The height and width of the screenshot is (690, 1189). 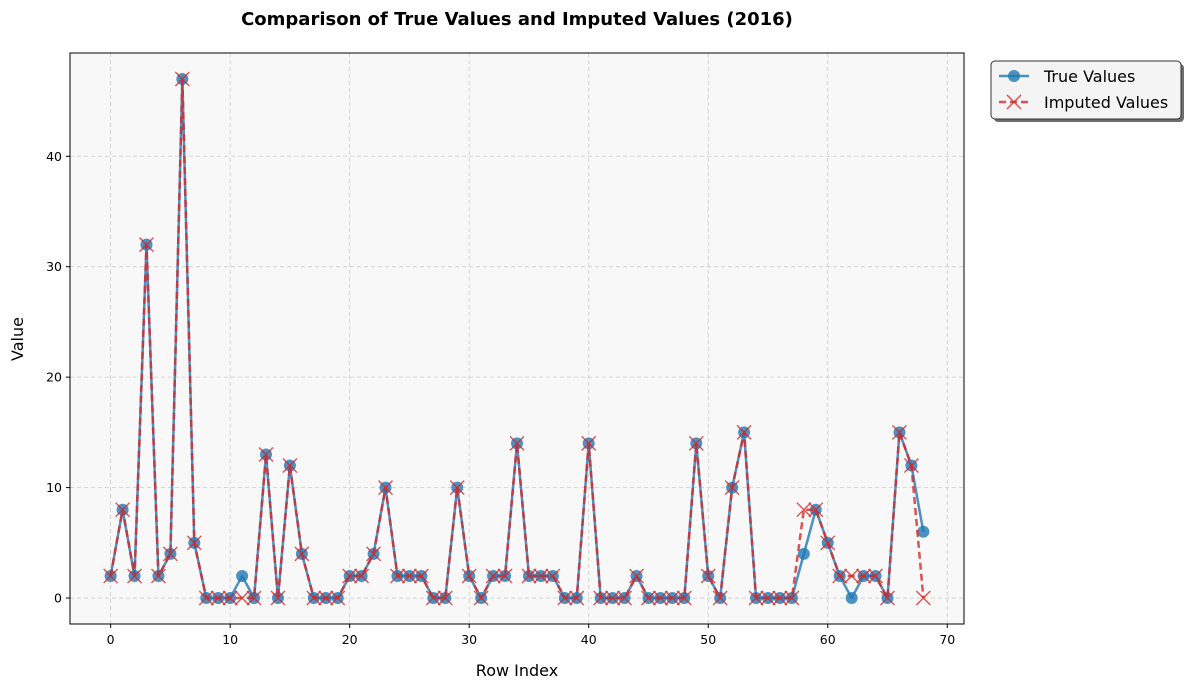 I want to click on legend-label-imputed: Imputed Values, so click(x=1106, y=102).